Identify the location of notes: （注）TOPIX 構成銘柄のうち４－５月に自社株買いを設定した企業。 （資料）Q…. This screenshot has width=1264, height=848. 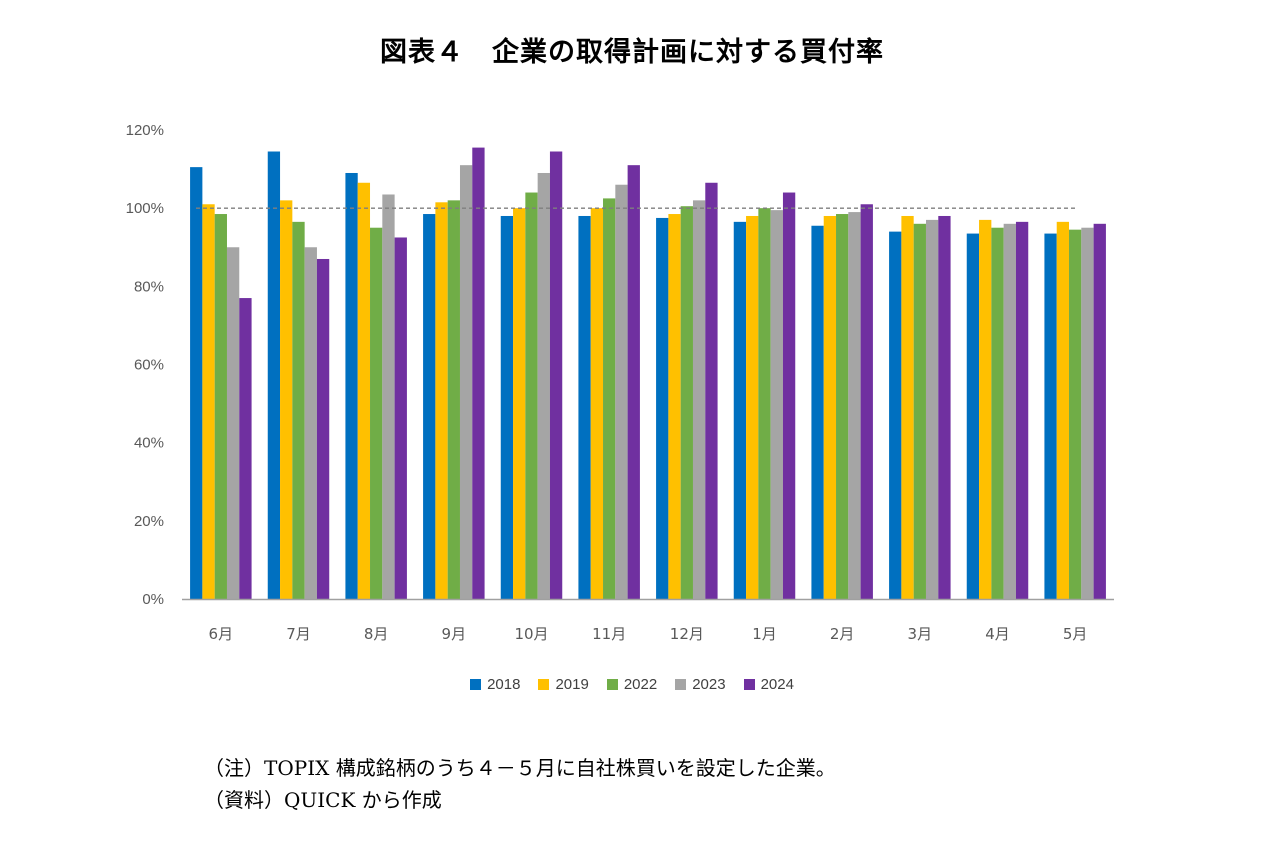
(520, 784).